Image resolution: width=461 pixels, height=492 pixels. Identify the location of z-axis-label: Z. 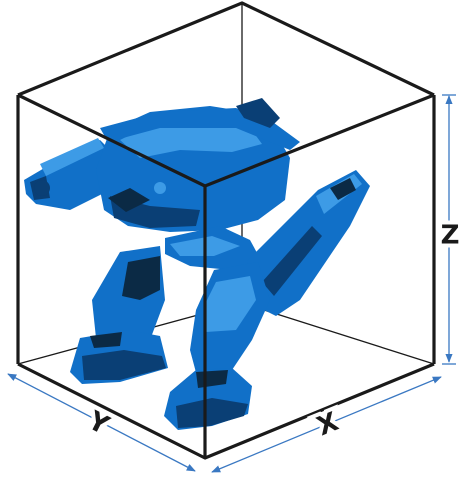
(450, 236).